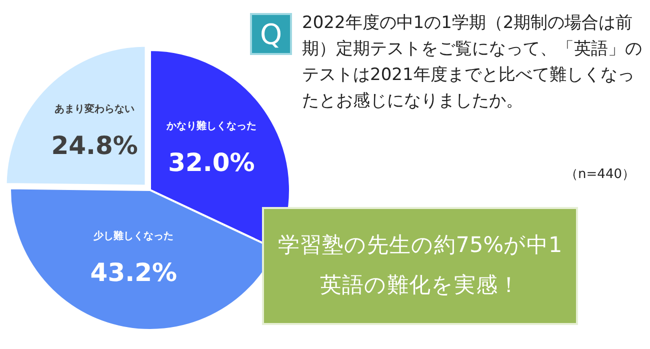 This screenshot has height=349, width=650. What do you see at coordinates (211, 162) in the screenshot?
I see `data-label: 32.0%` at bounding box center [211, 162].